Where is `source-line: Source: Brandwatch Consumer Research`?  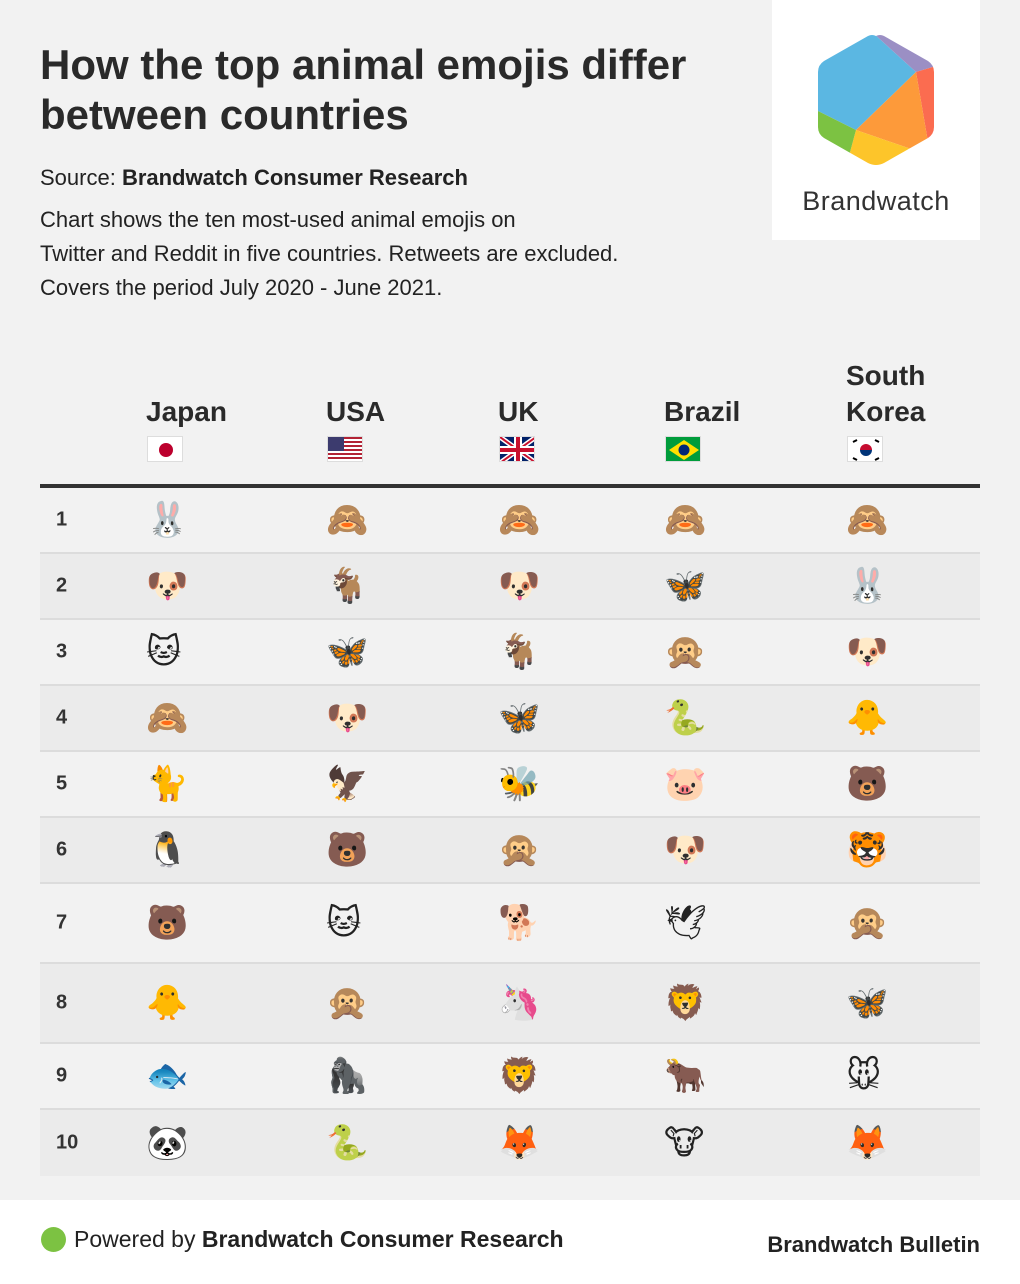 source-line: Source: Brandwatch Consumer Research is located at coordinates (254, 178).